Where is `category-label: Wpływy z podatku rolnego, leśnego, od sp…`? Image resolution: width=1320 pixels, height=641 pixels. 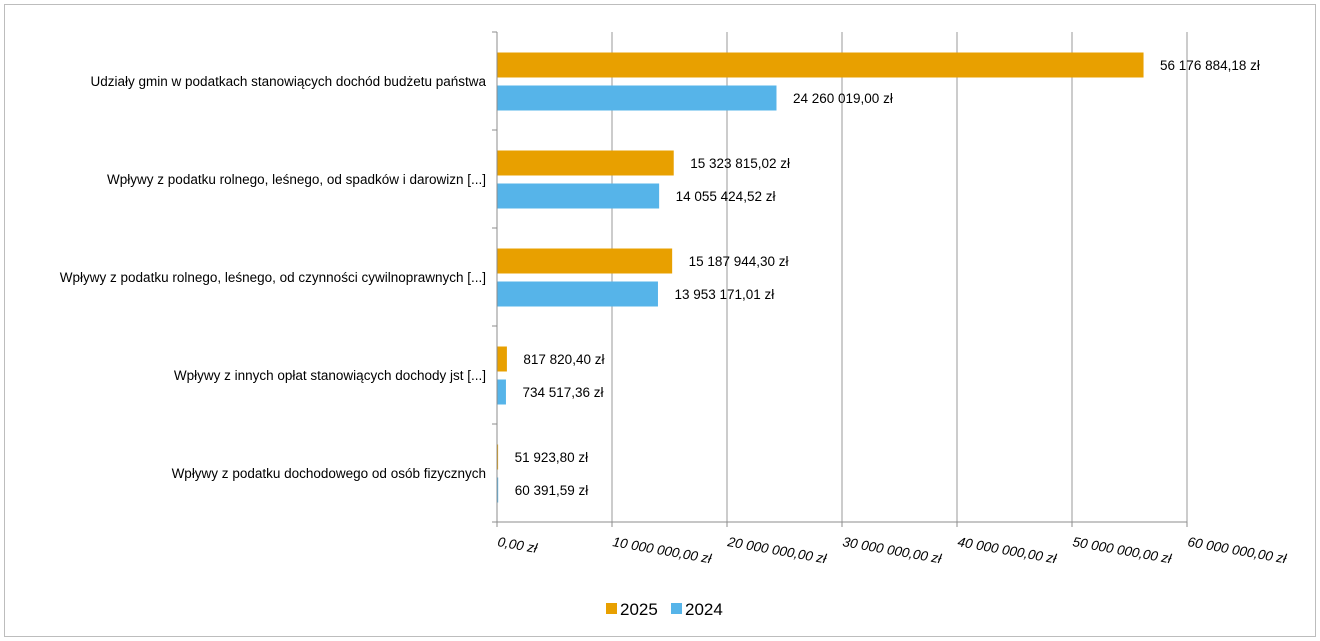
category-label: Wpływy z podatku rolnego, leśnego, od sp… is located at coordinates (296, 179).